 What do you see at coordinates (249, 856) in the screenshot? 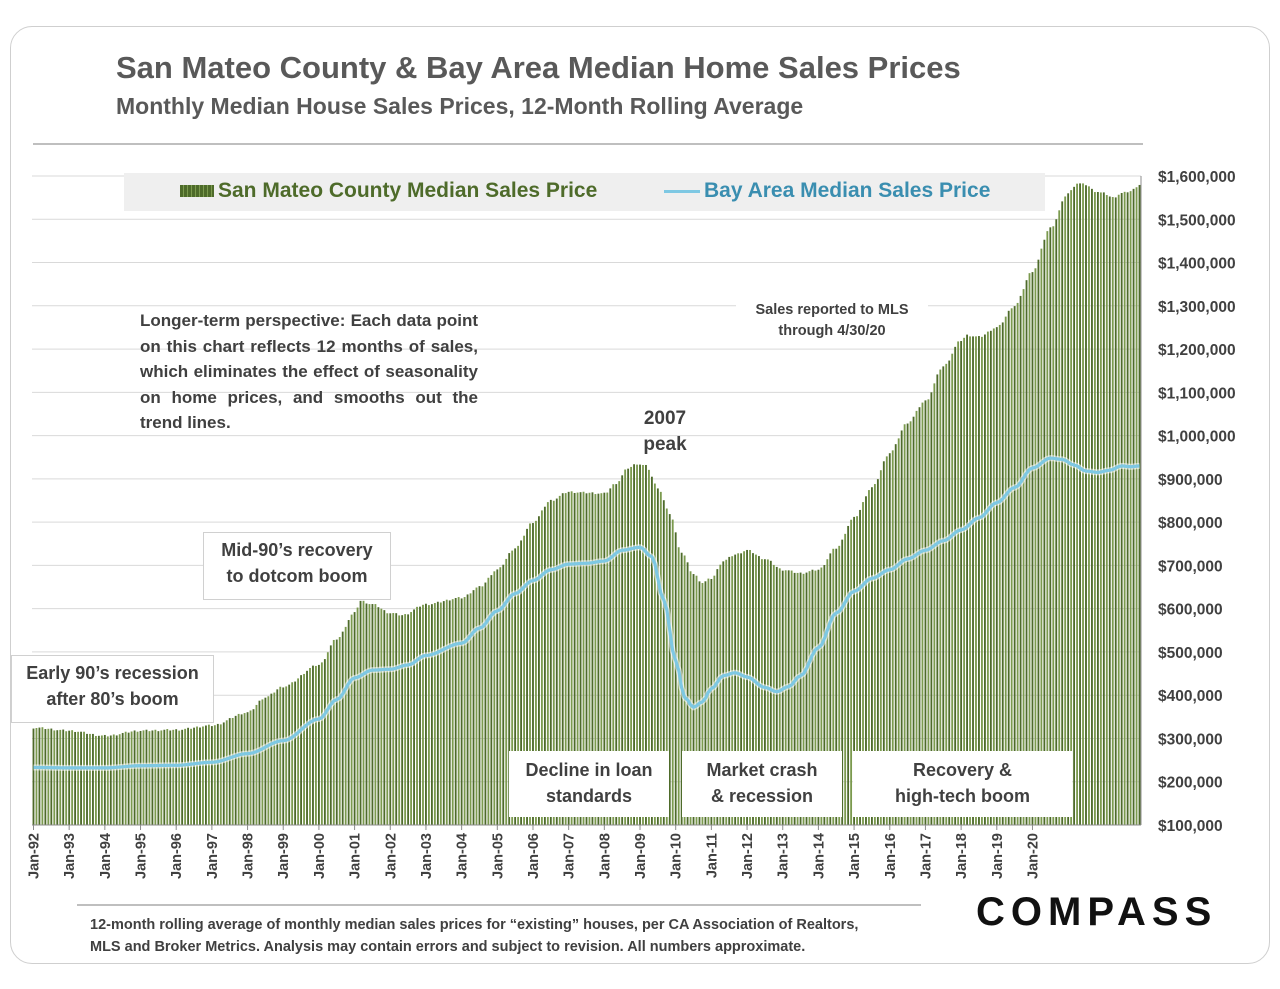
I see `x-tick-label: Jan-98` at bounding box center [249, 856].